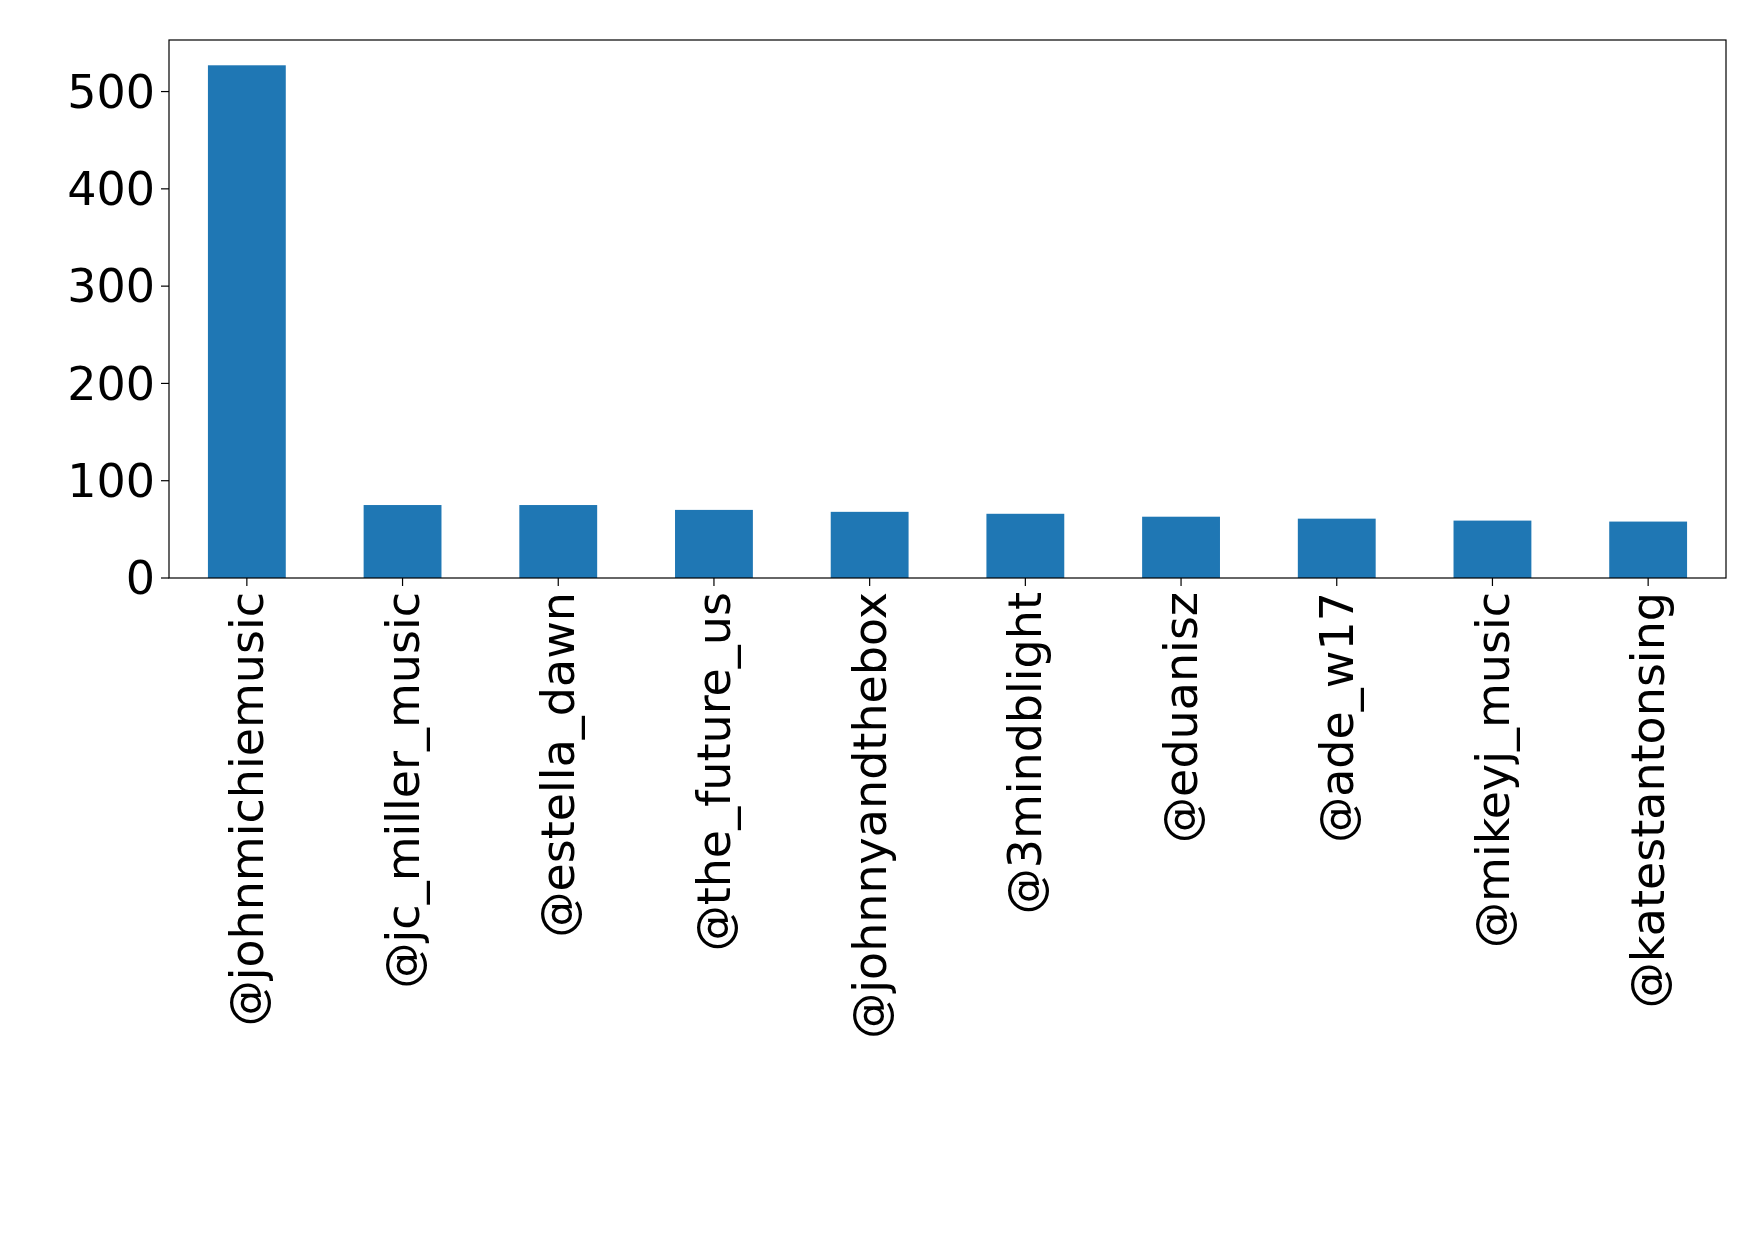 The width and height of the screenshot is (1759, 1235). I want to click on x-tick-label: @johnnyandthebox, so click(869, 815).